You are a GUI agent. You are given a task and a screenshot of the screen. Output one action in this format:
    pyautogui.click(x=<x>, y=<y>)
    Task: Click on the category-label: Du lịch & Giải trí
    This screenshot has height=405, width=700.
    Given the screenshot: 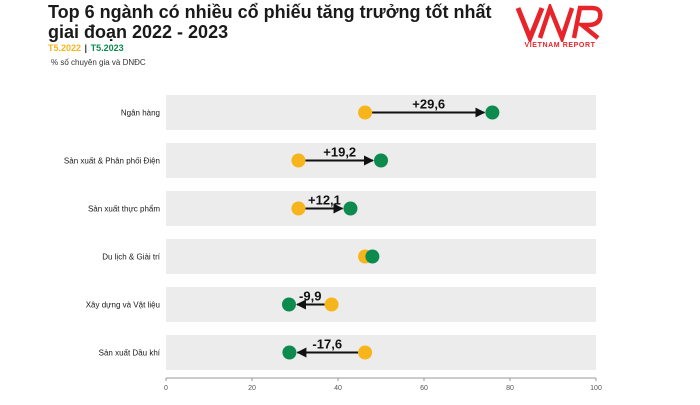 What is the action you would take?
    pyautogui.click(x=131, y=257)
    